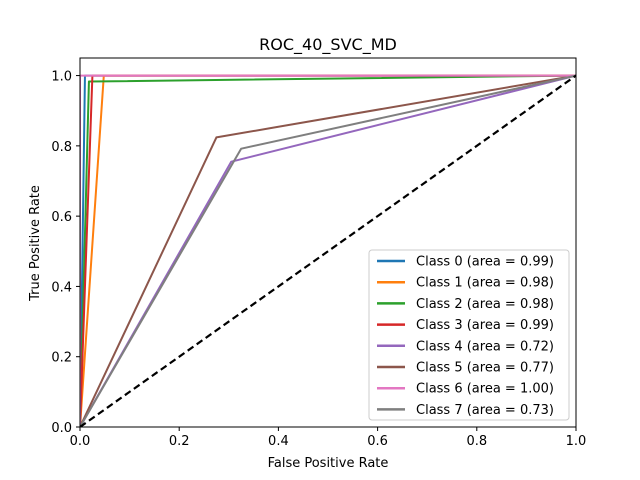 The width and height of the screenshot is (640, 480). What do you see at coordinates (61, 217) in the screenshot?
I see `y-tick-label: 0.6` at bounding box center [61, 217].